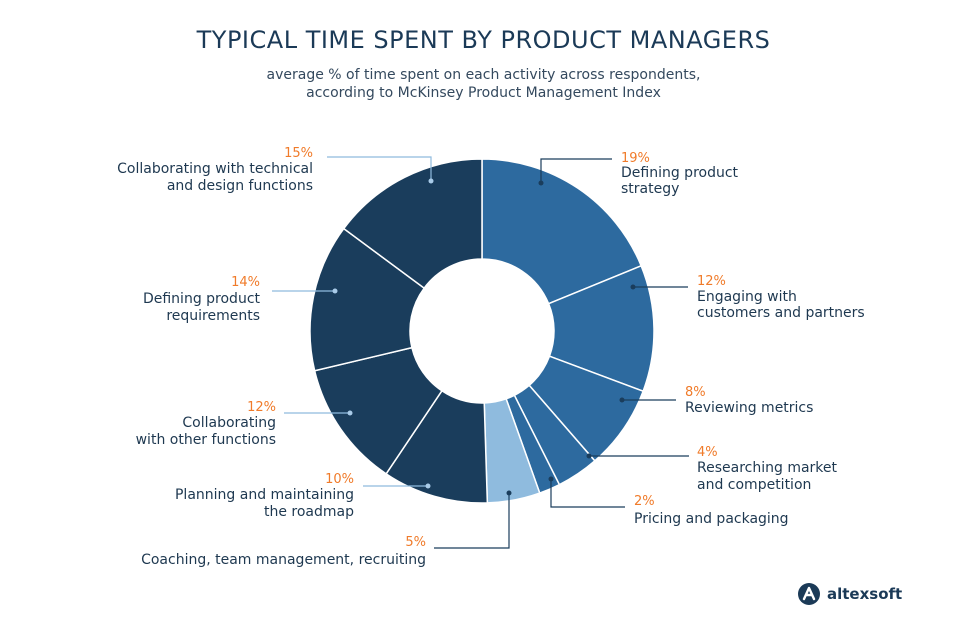 This screenshot has width=967, height=635. I want to click on altexsoft-logo: altexsoft, so click(849, 594).